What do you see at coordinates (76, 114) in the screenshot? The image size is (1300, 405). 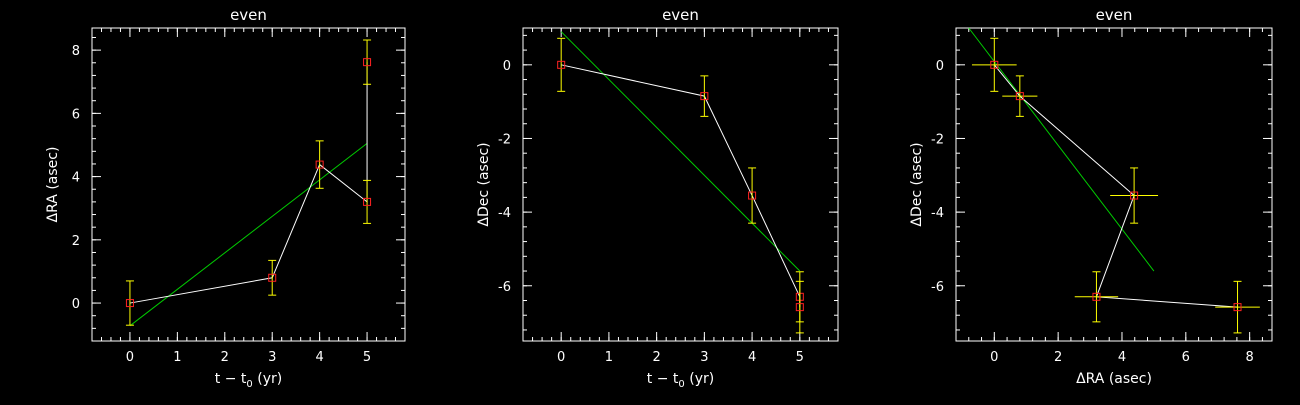 I see `y-tick-label: 6` at bounding box center [76, 114].